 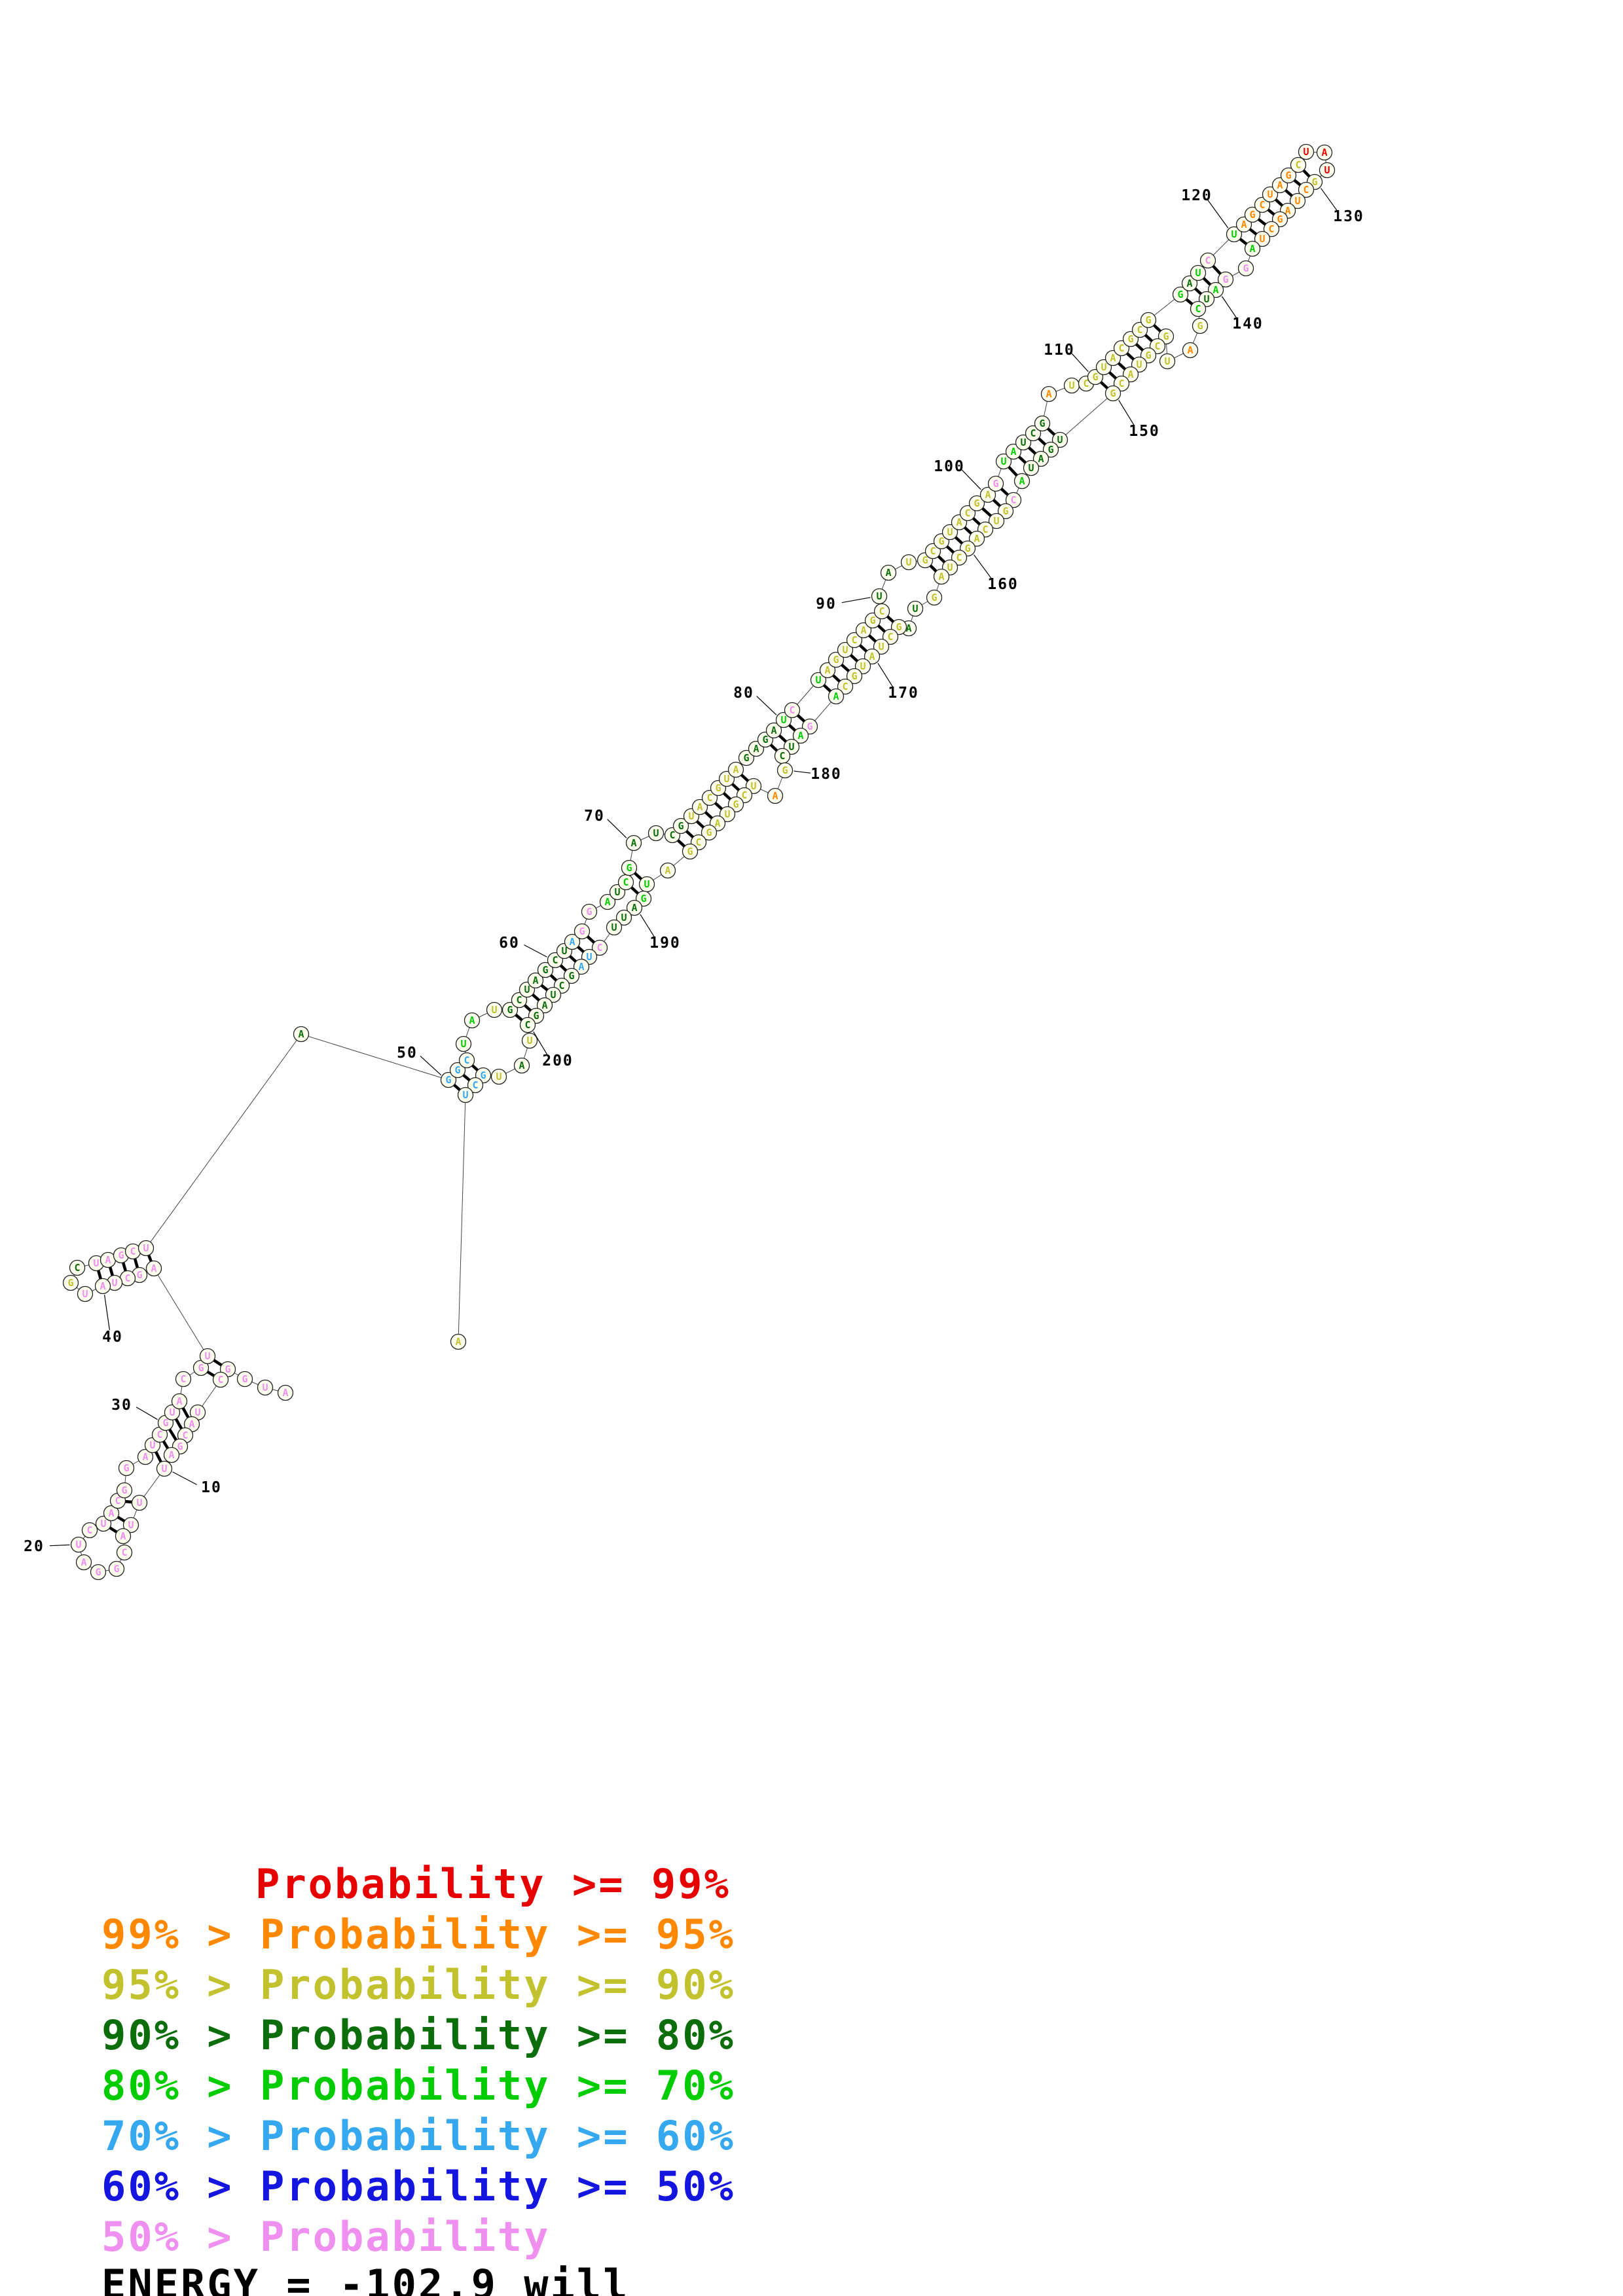 I want to click on position-label: 150, so click(x=1144, y=431).